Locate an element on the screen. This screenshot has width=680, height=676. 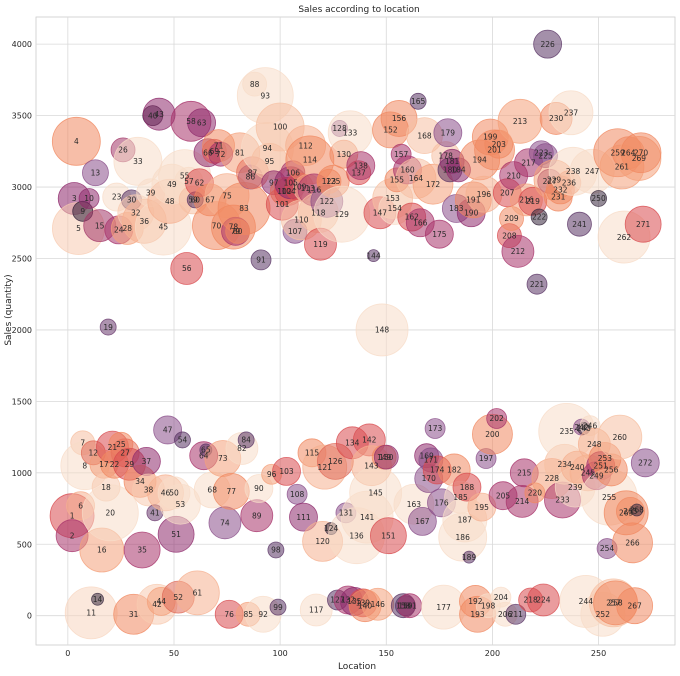
bubble-label: 99 is located at coordinates (278, 607).